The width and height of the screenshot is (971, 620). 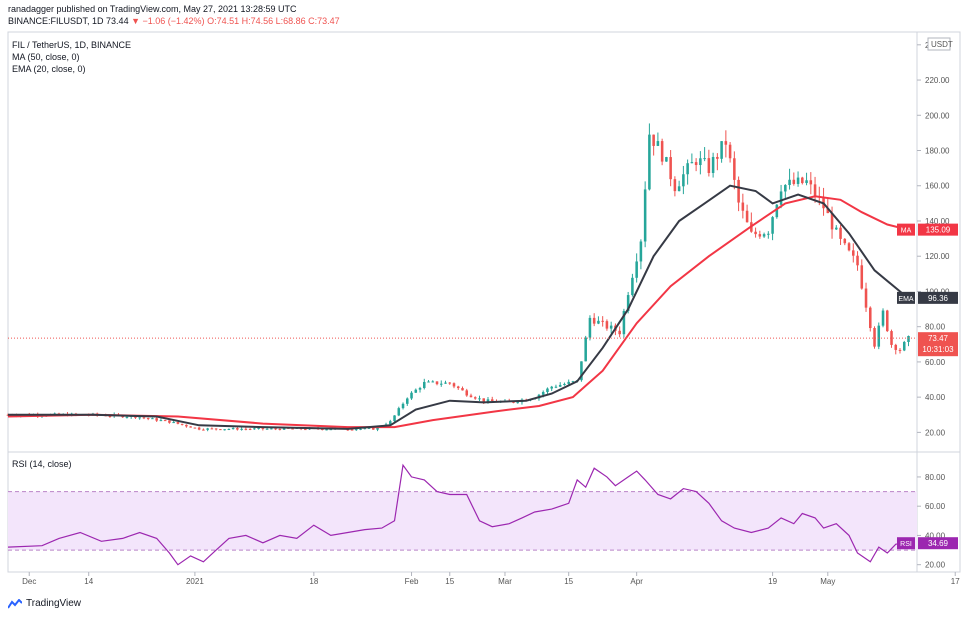 What do you see at coordinates (412, 581) in the screenshot?
I see `time-tick-label: Feb` at bounding box center [412, 581].